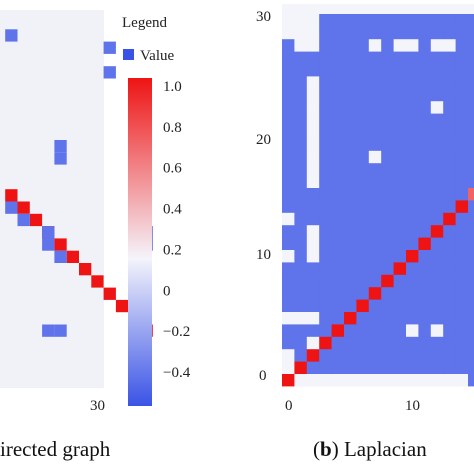  I want to click on legend: Legend Value 1.0 0.8 0.6 0.4 0.2 0 −0.2 −0.4, so click(156, 210).